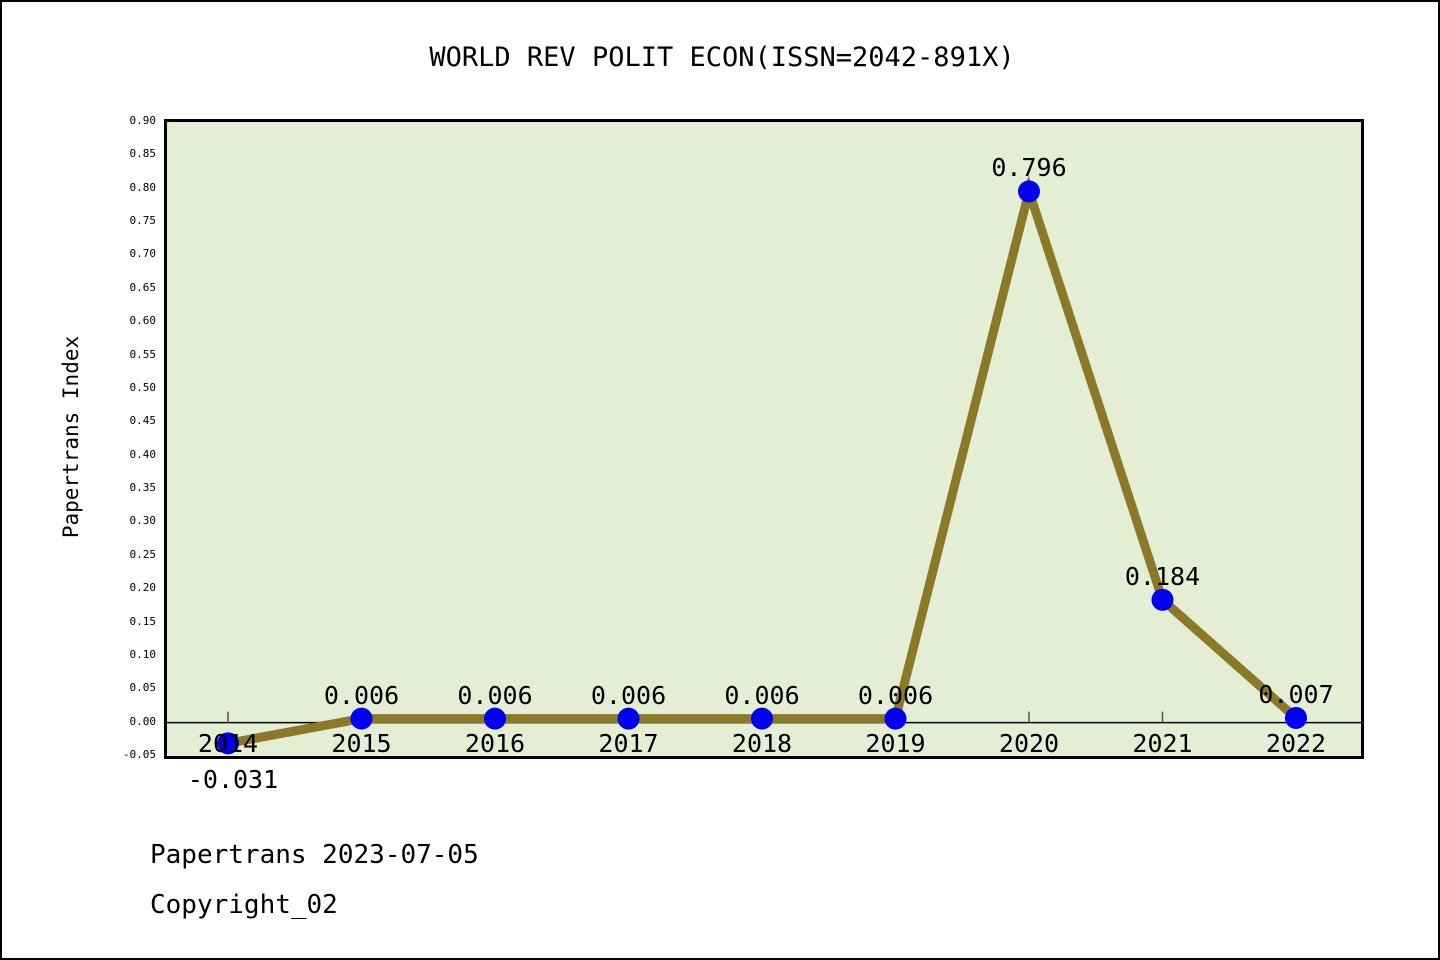 This screenshot has width=1440, height=960. What do you see at coordinates (143, 254) in the screenshot?
I see `y-tick-label: 0.70` at bounding box center [143, 254].